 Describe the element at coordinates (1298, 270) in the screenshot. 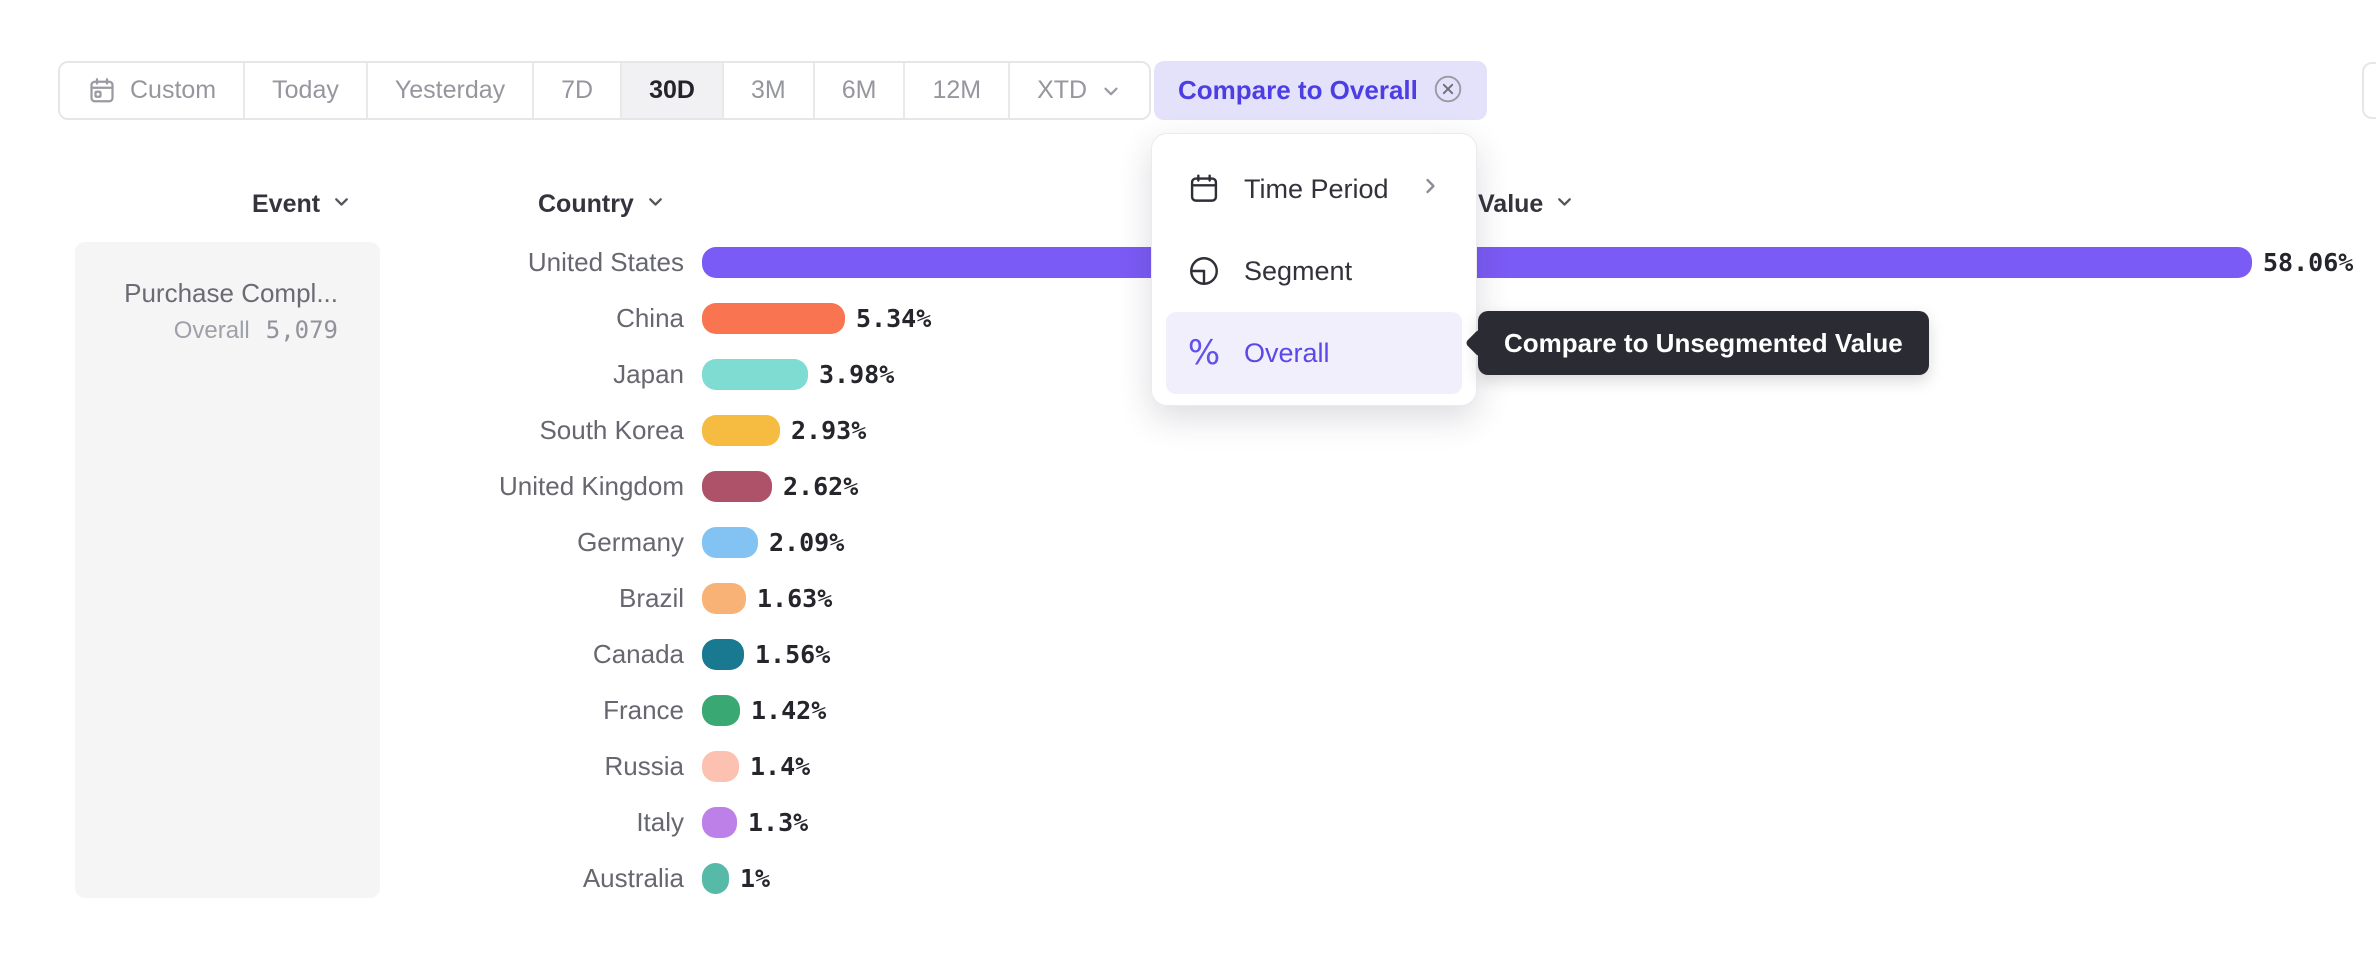

I see `menu-item-label: Segment` at that location.